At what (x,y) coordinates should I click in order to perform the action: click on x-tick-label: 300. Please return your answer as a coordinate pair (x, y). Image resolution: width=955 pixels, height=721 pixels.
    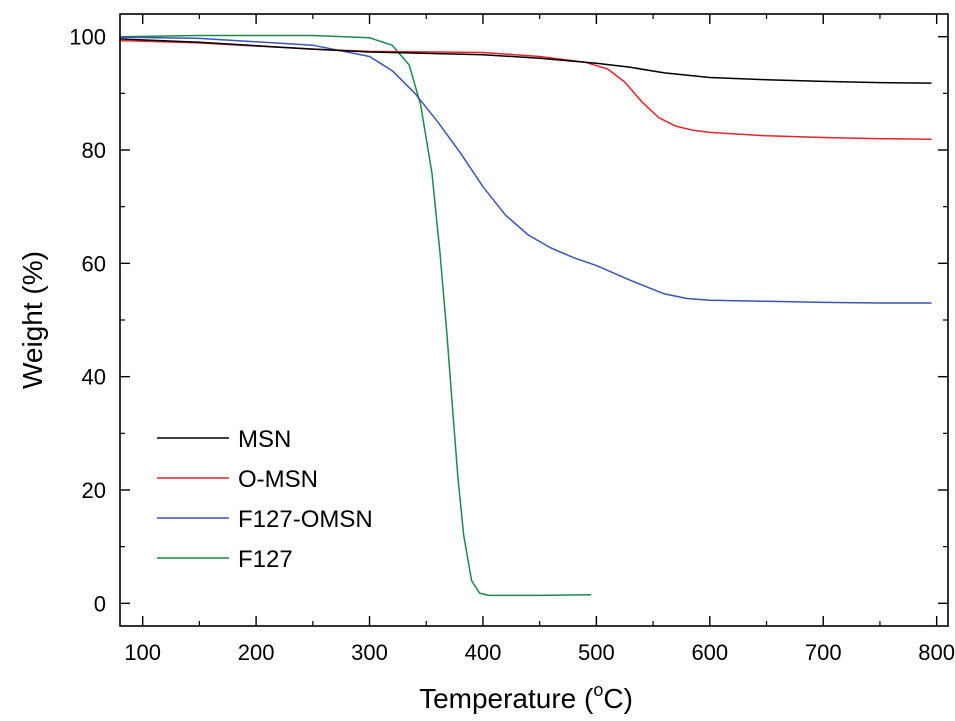
    Looking at the image, I should click on (369, 652).